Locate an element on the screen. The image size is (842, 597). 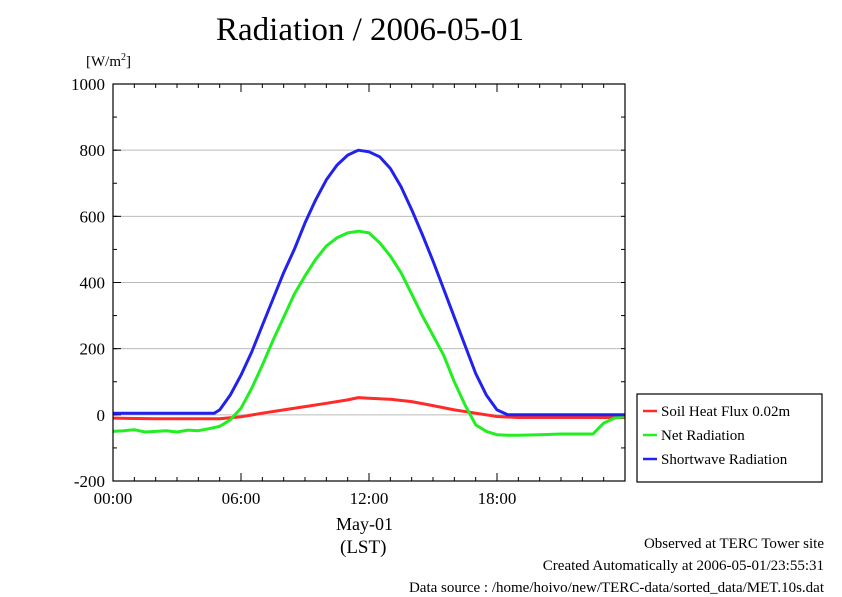
footer-site: Observed at TERC Tower site is located at coordinates (733, 544).